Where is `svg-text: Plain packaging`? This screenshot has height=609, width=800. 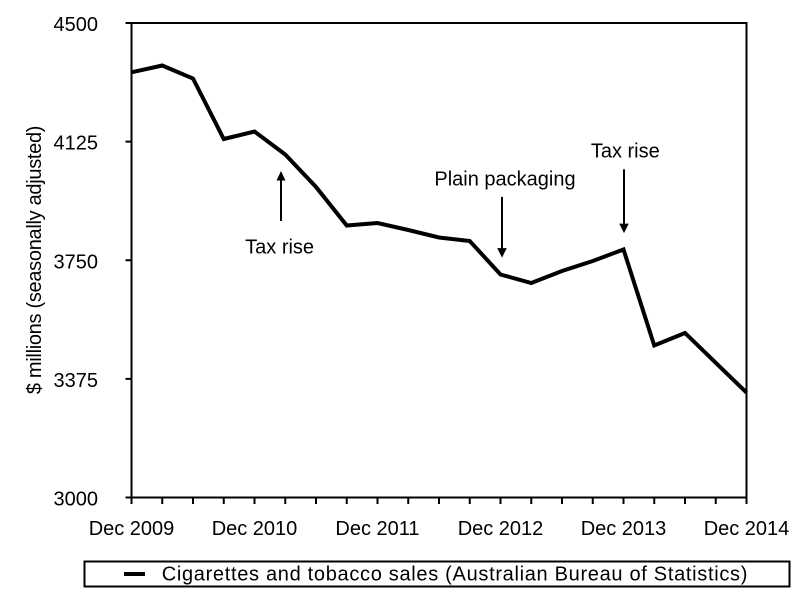
svg-text: Plain packaging is located at coordinates (504, 180).